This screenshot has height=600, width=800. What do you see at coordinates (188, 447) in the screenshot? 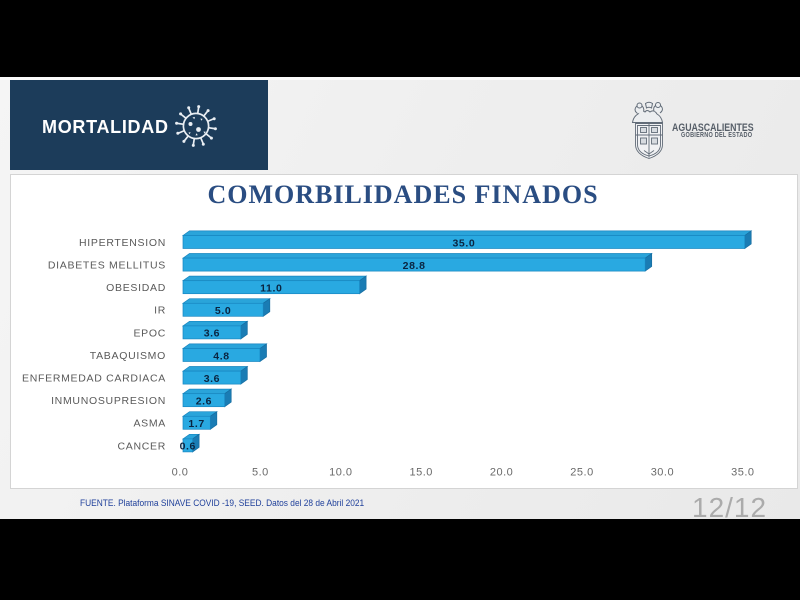
I see `svg-text: 0.6` at bounding box center [188, 447].